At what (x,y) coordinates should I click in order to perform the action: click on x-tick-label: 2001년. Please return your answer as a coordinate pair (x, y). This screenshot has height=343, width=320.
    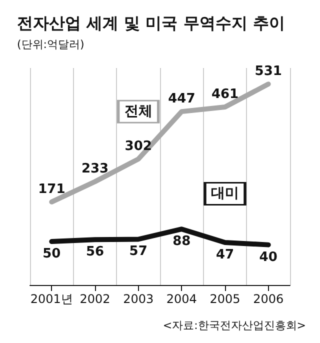
    Looking at the image, I should click on (51, 299).